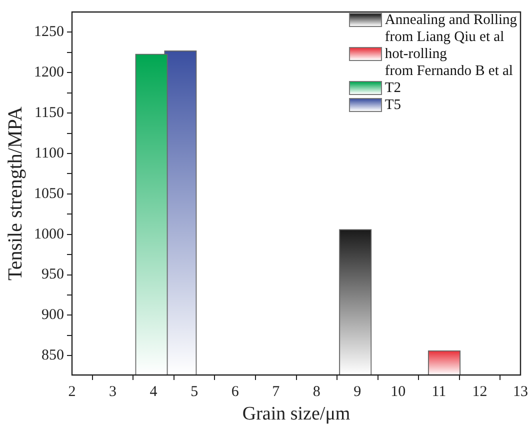 The width and height of the screenshot is (531, 430). I want to click on y-tick-label: 900, so click(53, 315).